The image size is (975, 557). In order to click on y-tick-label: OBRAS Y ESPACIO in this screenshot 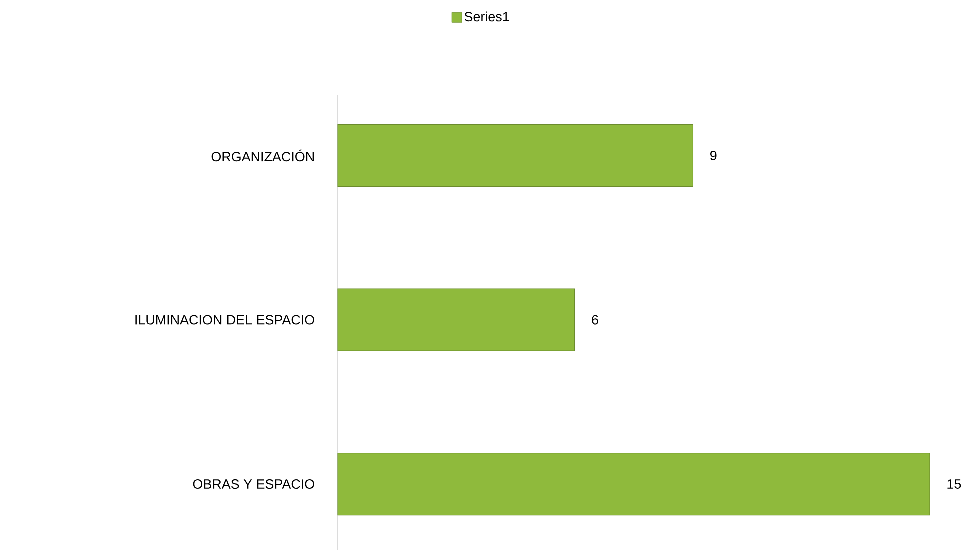, I will do `click(253, 485)`.